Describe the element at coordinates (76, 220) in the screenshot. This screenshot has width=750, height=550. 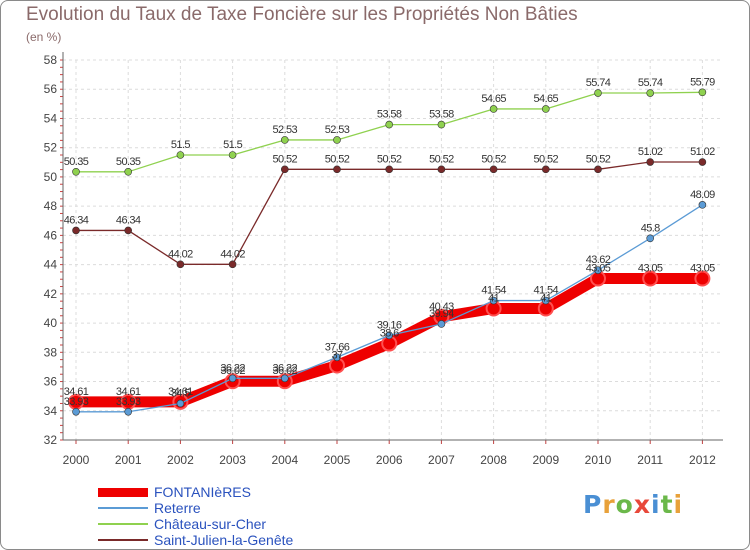
I see `data-label-saint-julien-la-genete: 46.34` at that location.